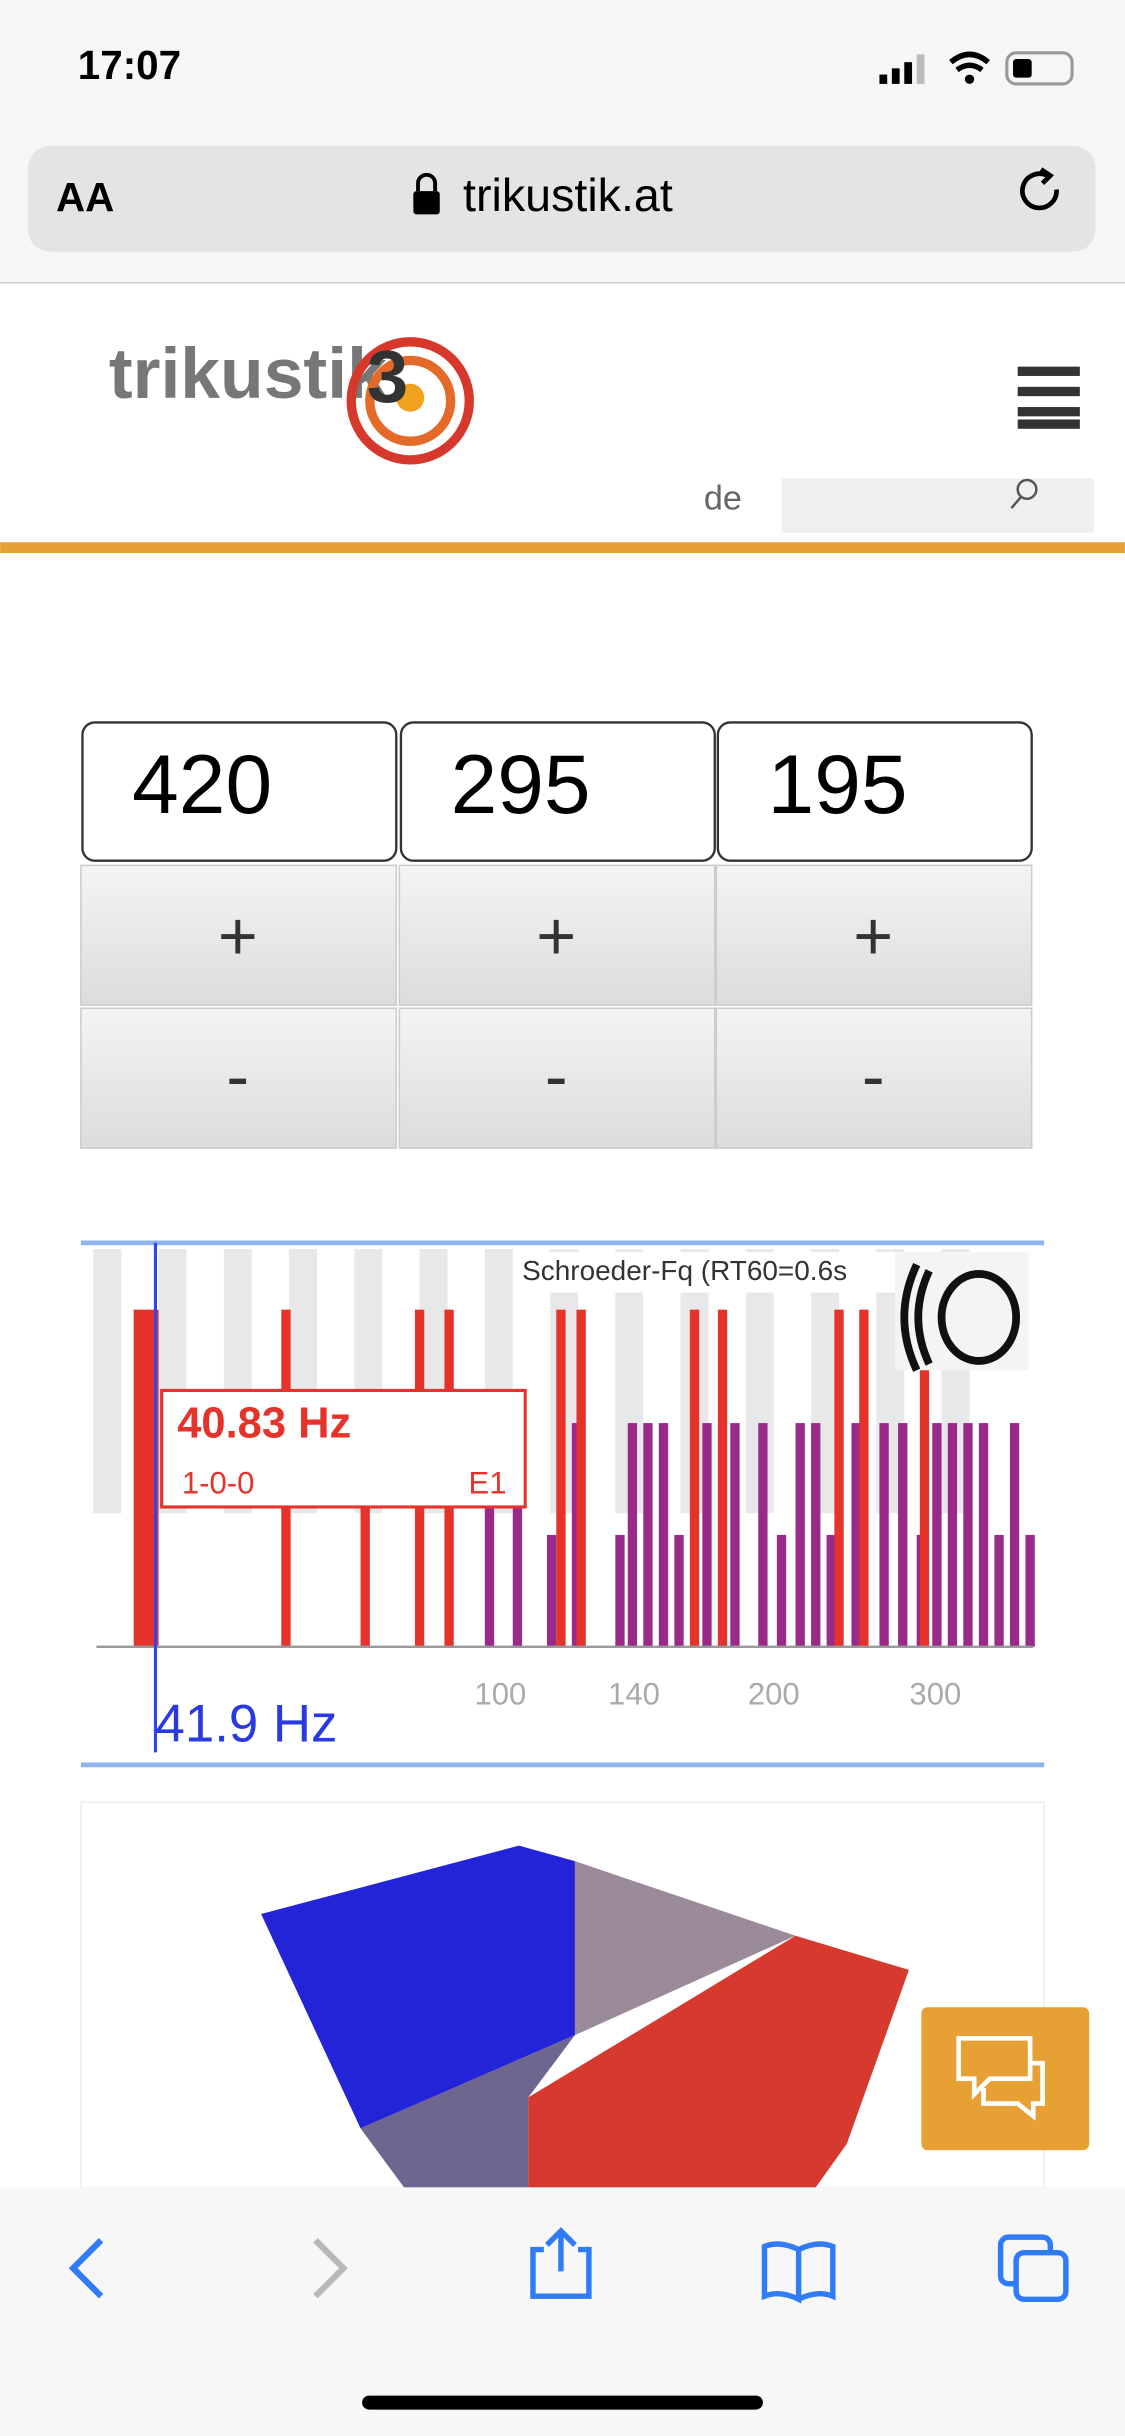  What do you see at coordinates (561, 2263) in the screenshot?
I see `share-button` at bounding box center [561, 2263].